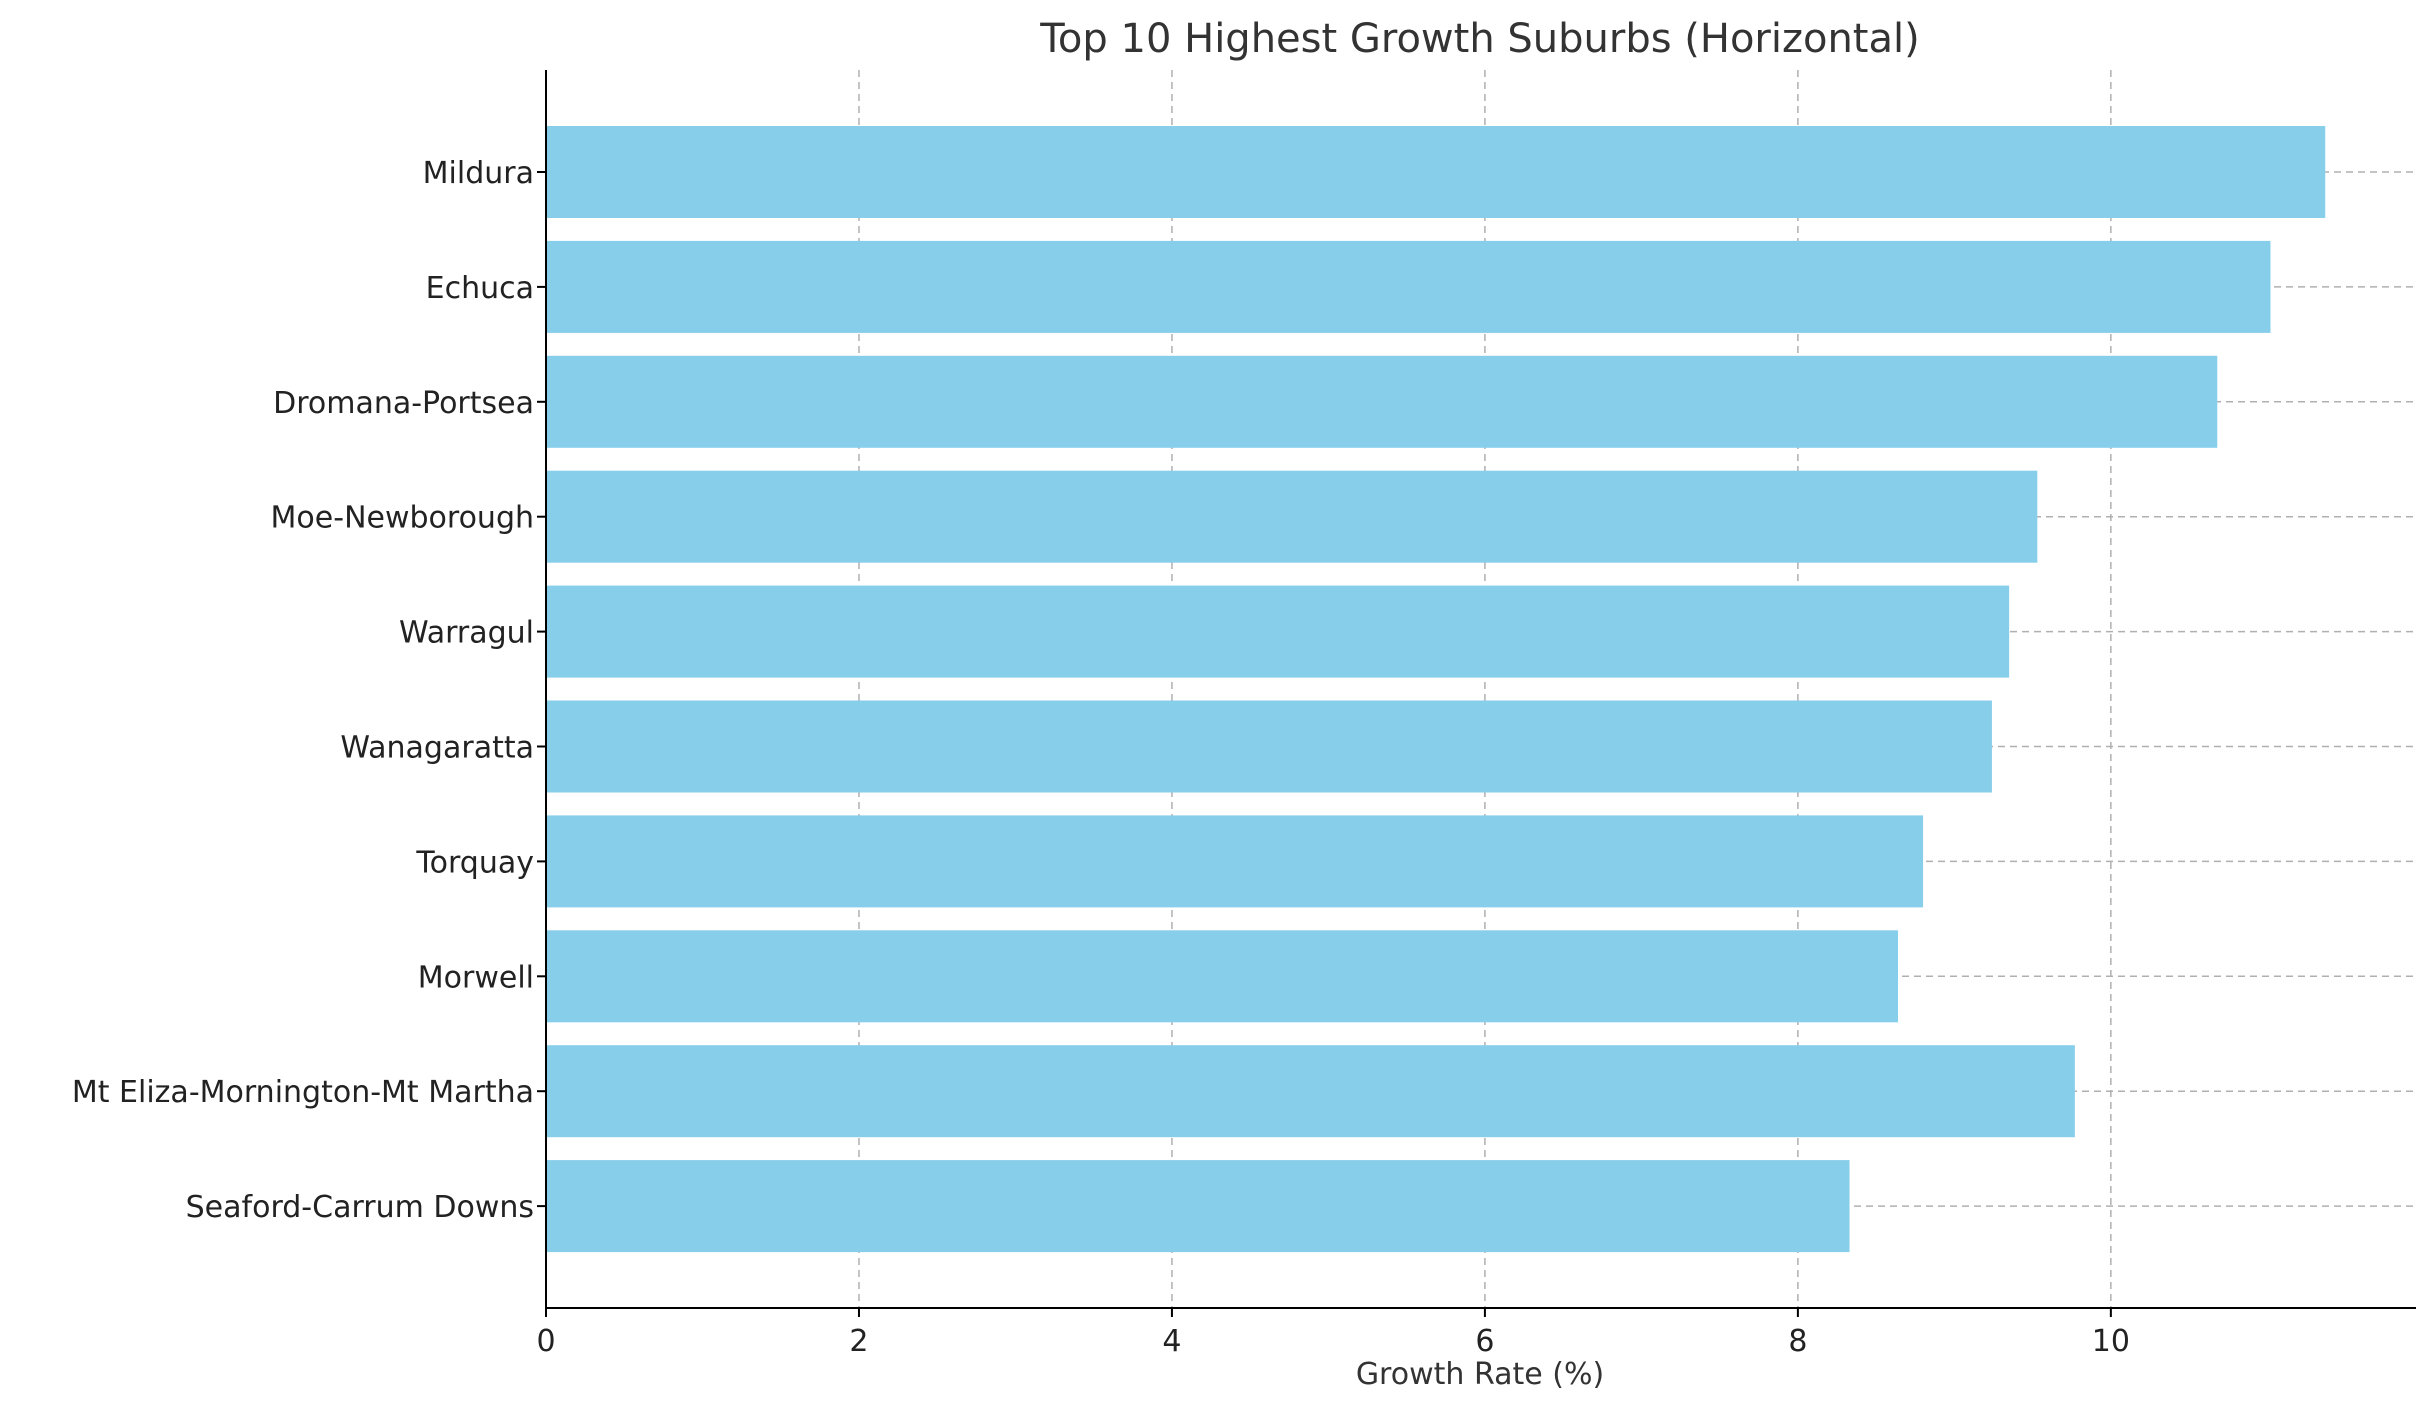 The width and height of the screenshot is (2422, 1413). Describe the element at coordinates (303, 1092) in the screenshot. I see `y-tick-label: Mt Eliza-Mornington-Mt Martha` at that location.